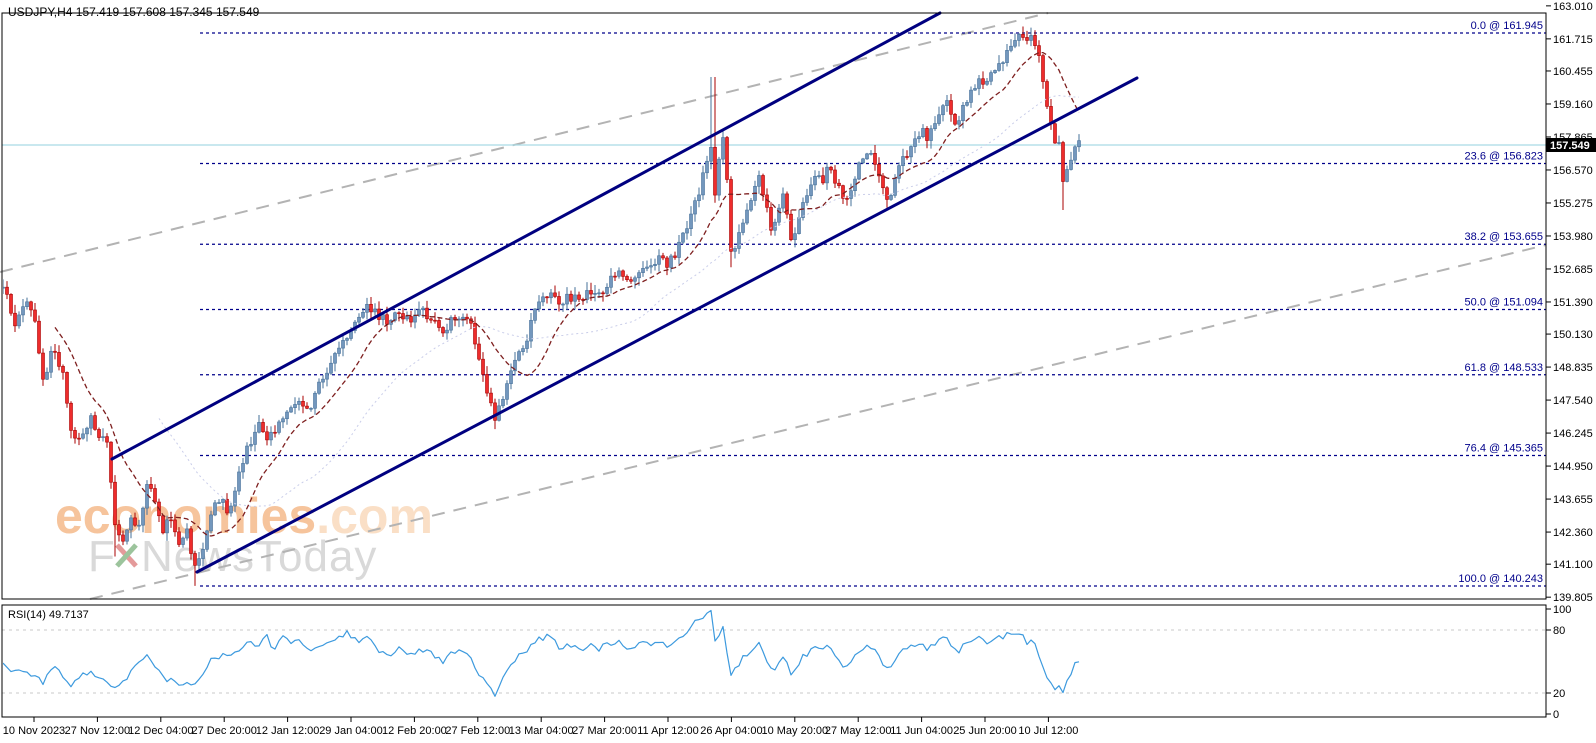  What do you see at coordinates (1573, 237) in the screenshot?
I see `price-axis-label: 153.980` at bounding box center [1573, 237].